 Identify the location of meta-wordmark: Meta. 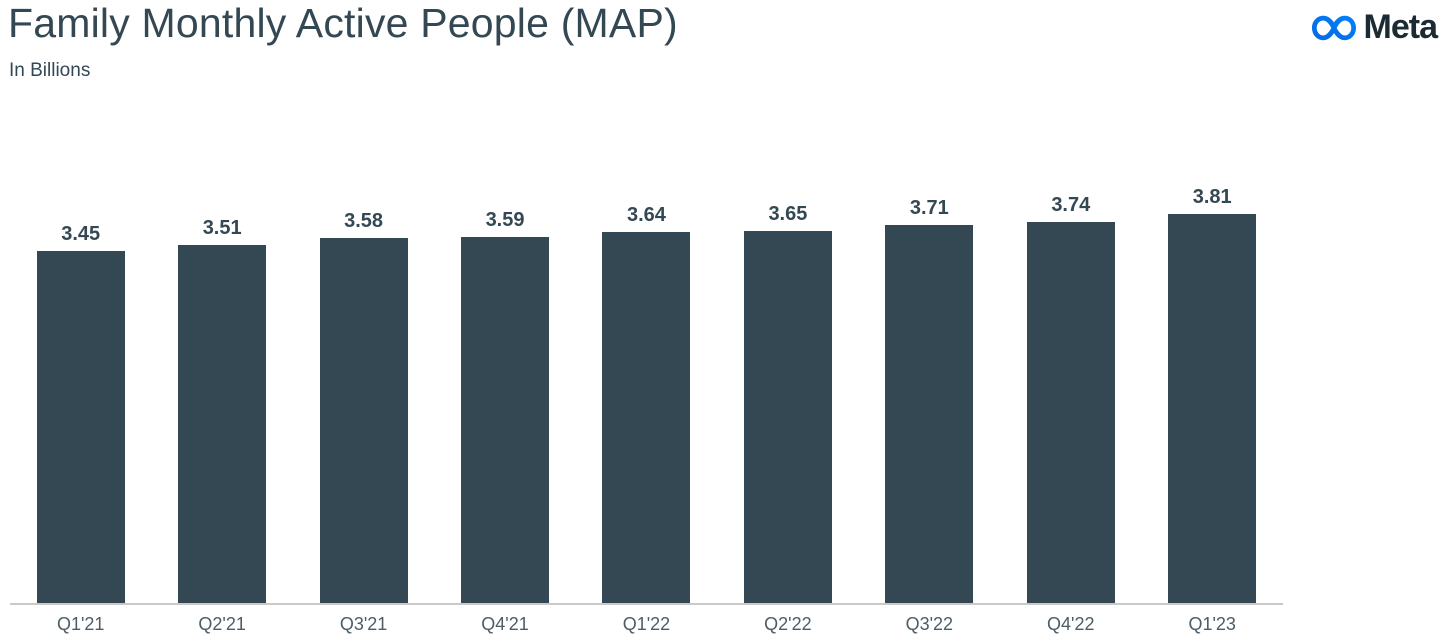
(1400, 27).